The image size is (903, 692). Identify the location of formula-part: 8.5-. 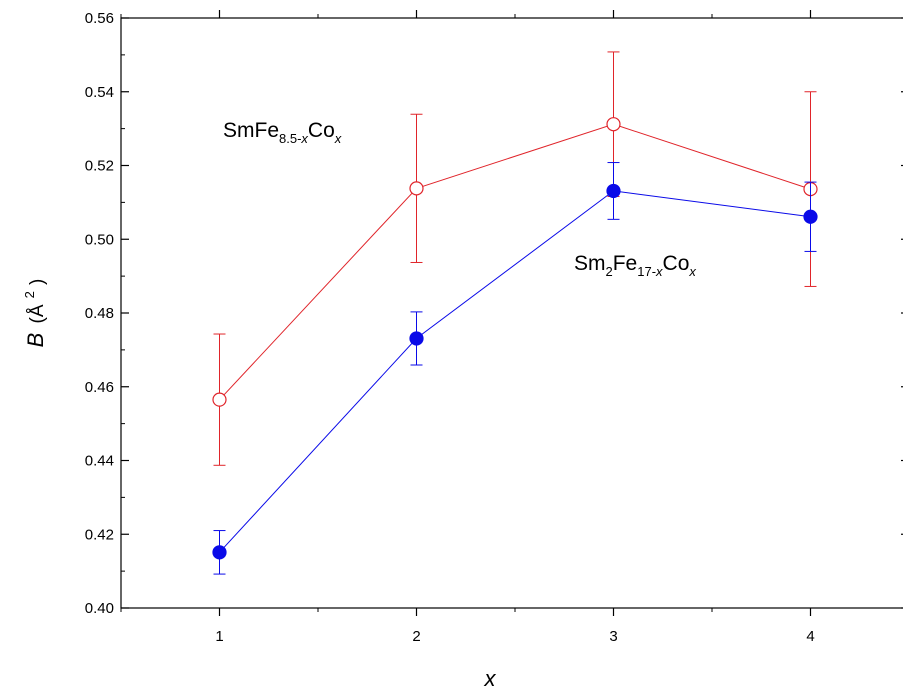
(290, 138).